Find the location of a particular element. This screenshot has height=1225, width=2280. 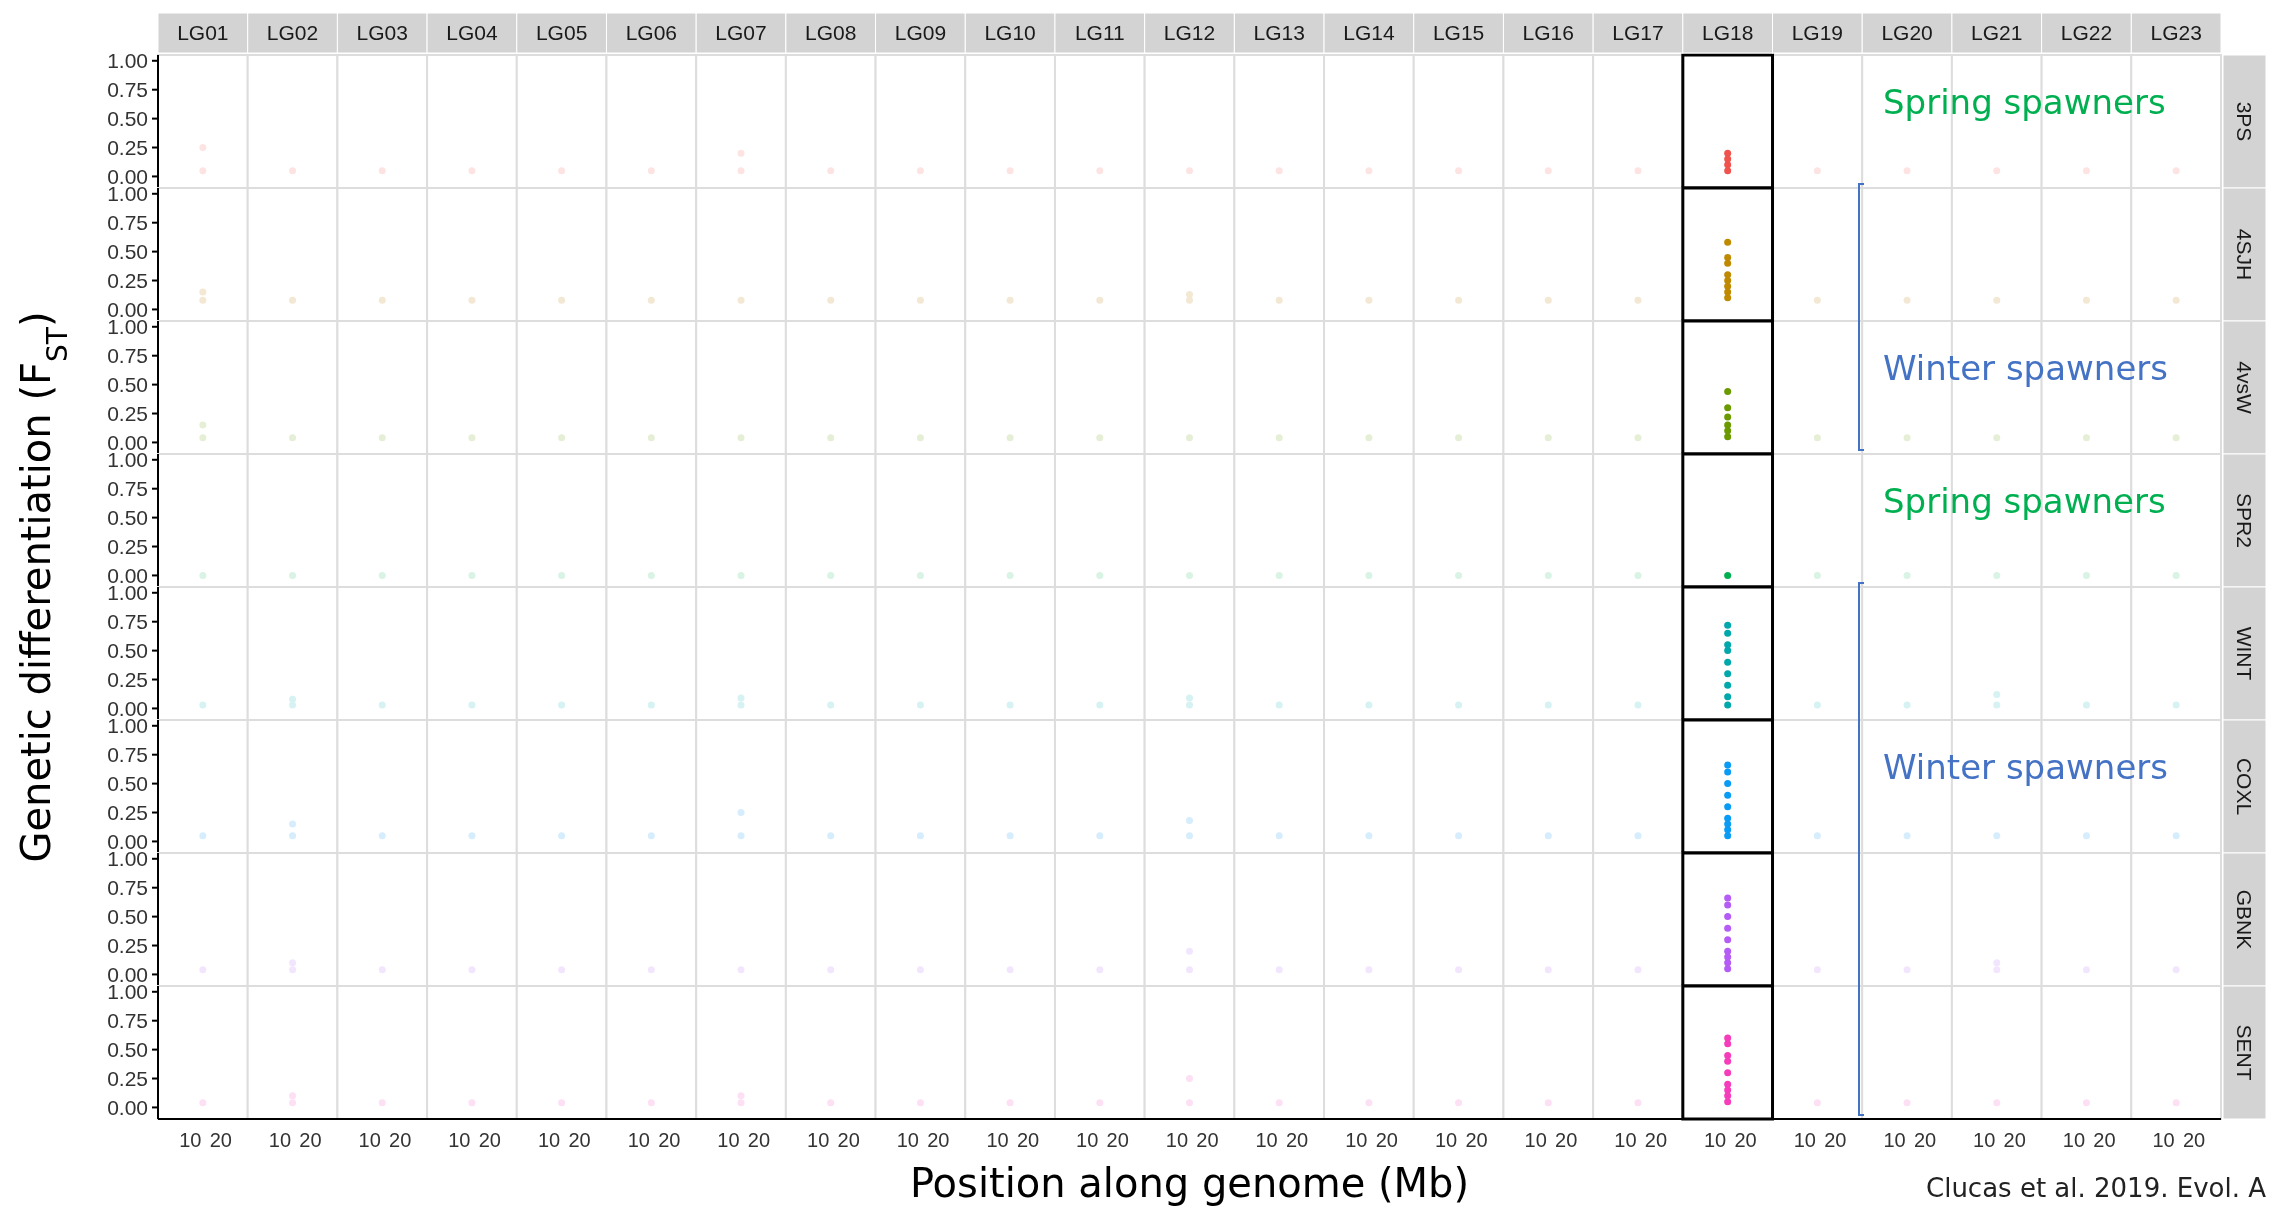

x-tick-label: LG19 is located at coordinates (1817, 32).